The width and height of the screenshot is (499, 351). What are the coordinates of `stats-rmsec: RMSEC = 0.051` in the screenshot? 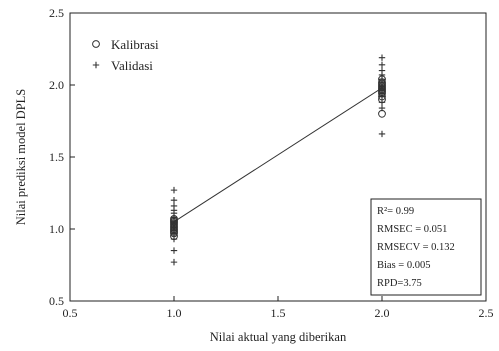 It's located at (412, 229).